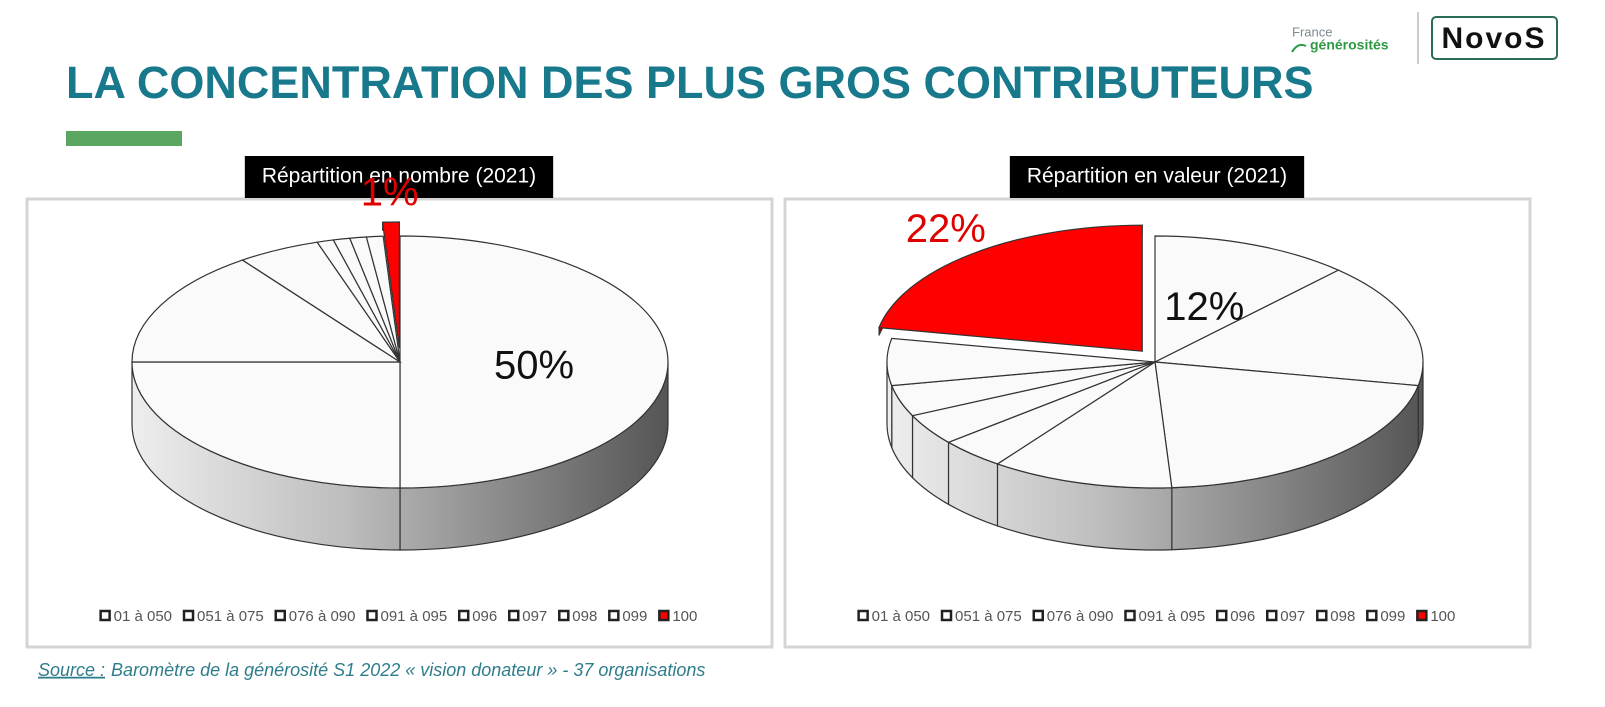 This screenshot has width=1605, height=707. What do you see at coordinates (534, 366) in the screenshot?
I see `slice-label: 50%` at bounding box center [534, 366].